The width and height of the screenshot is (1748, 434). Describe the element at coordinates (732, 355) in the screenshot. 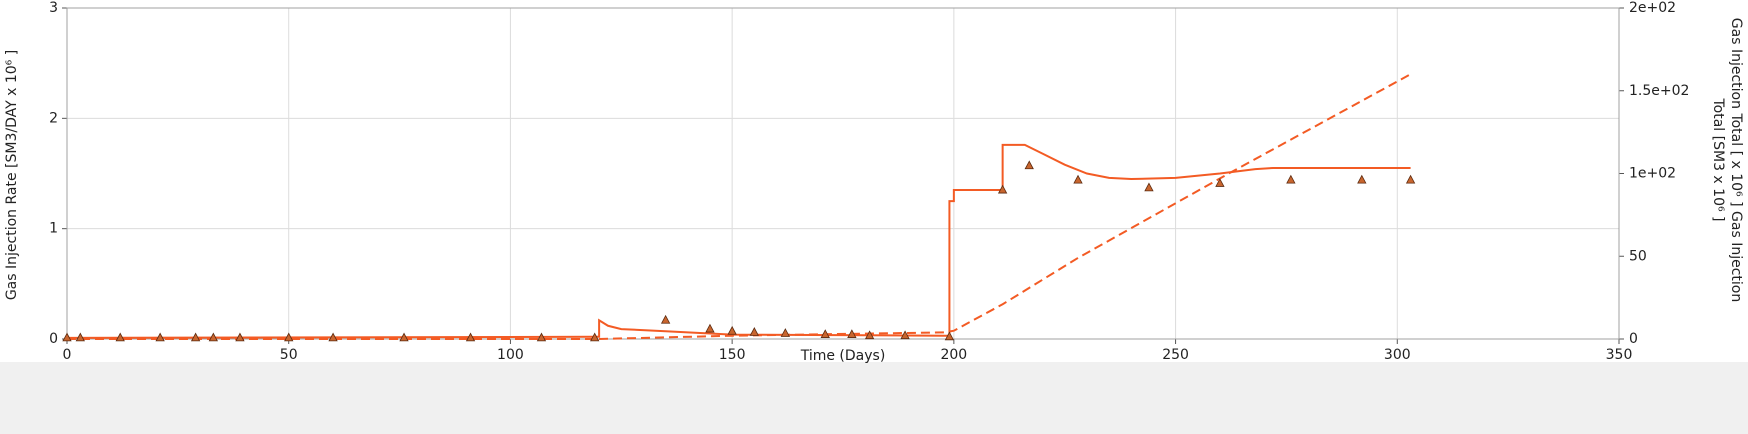

I see `x-tick-label: 150` at that location.